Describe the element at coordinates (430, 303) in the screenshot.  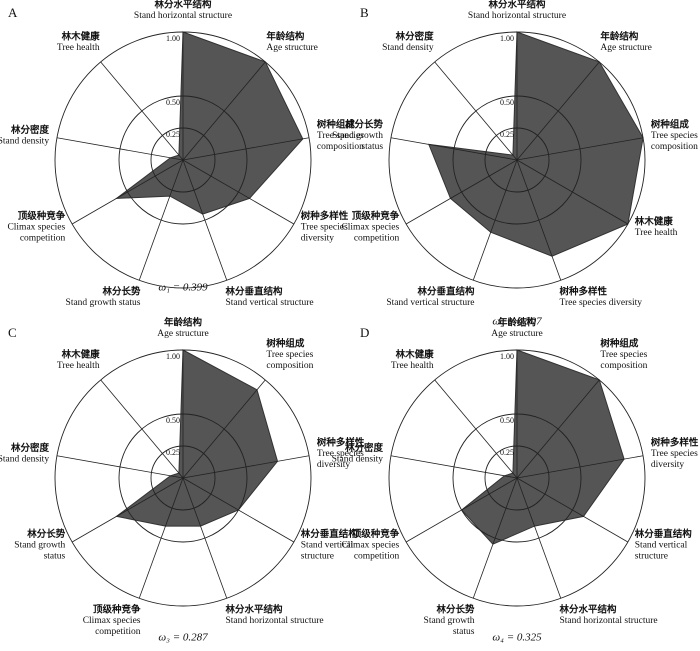
I see `axis-label-en: Stand vertical structure` at that location.